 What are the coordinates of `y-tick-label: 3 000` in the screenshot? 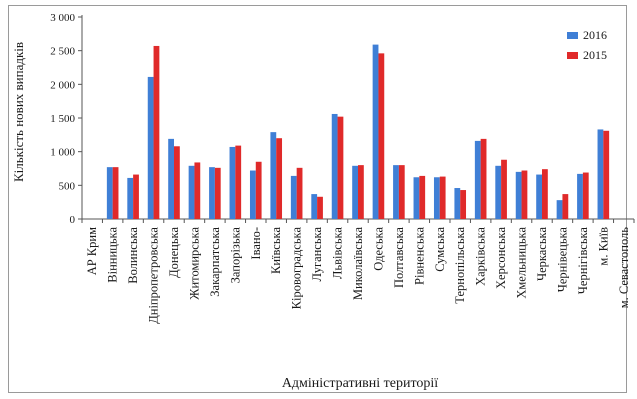 It's located at (62, 18).